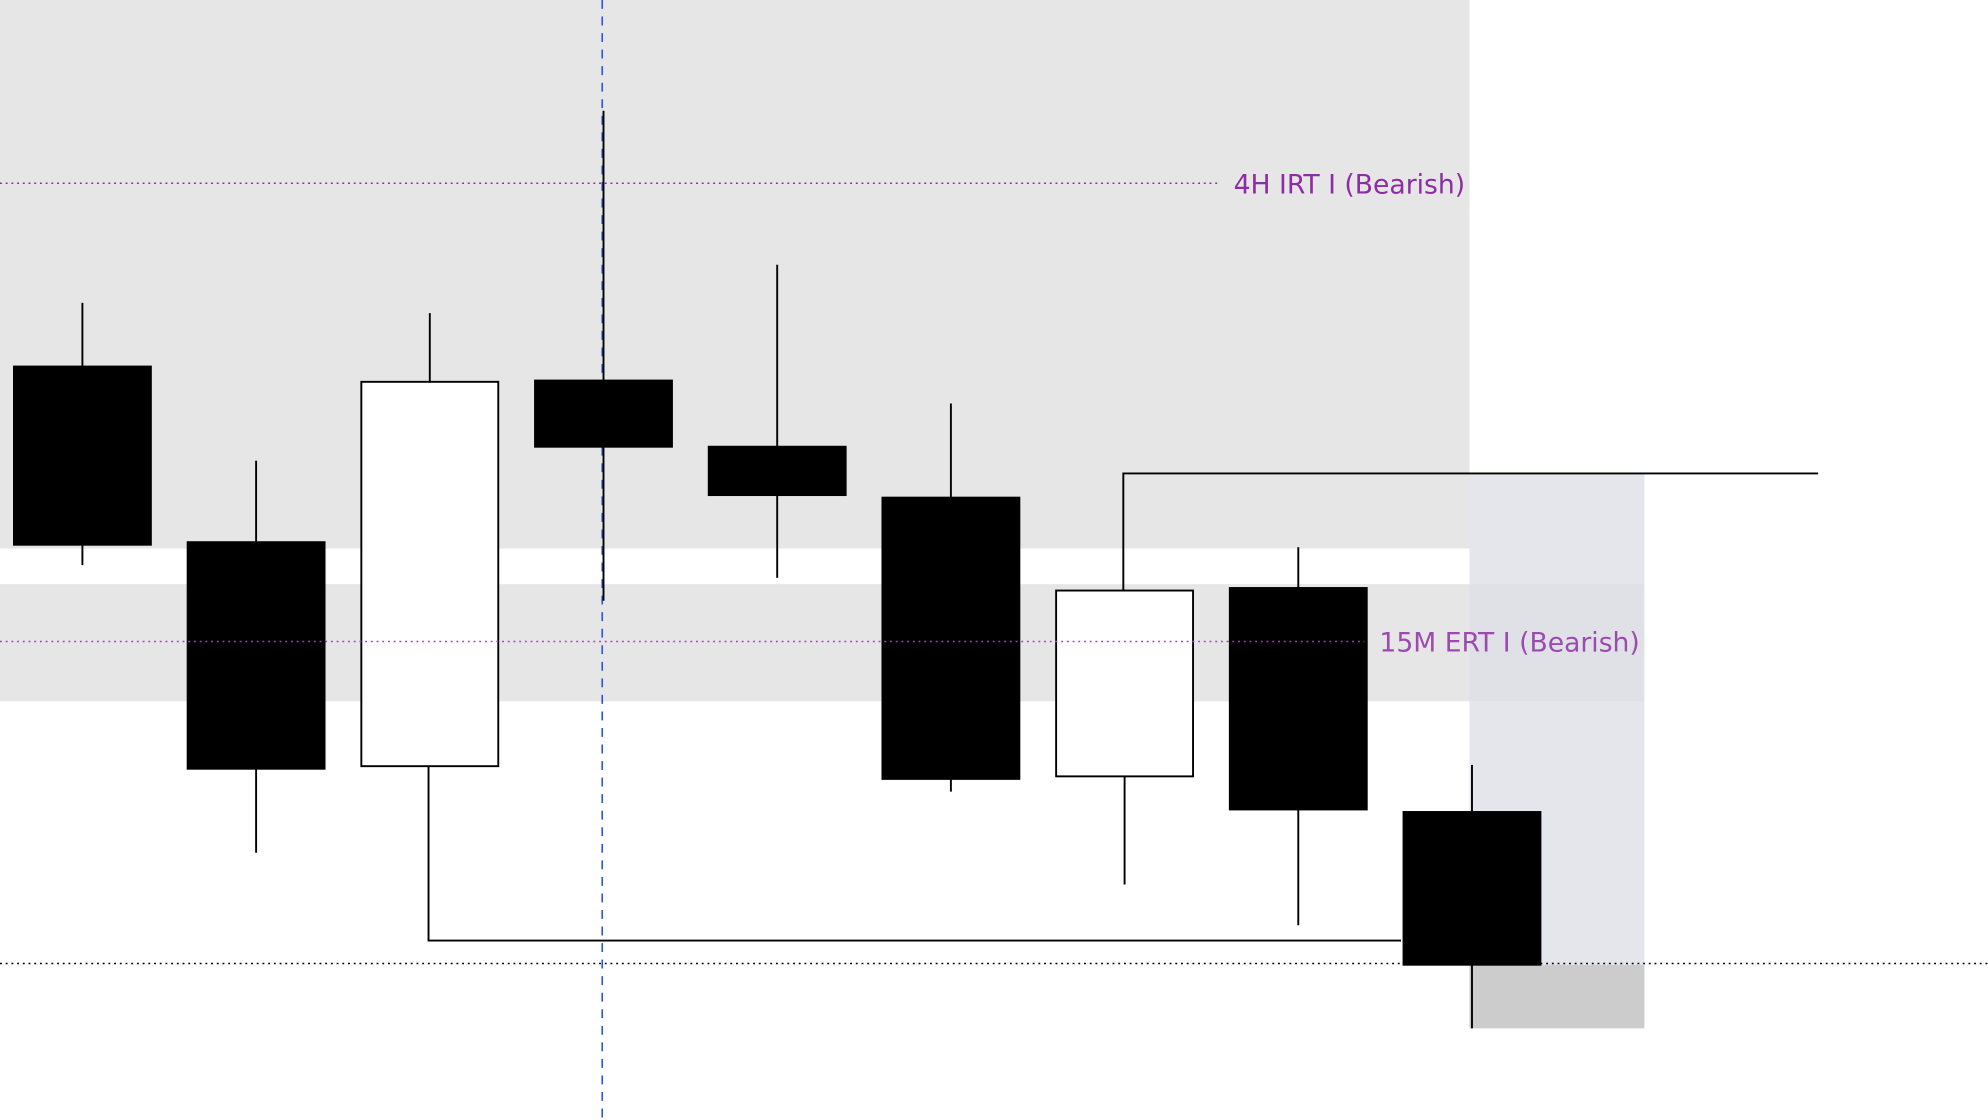 The image size is (1988, 1120). I want to click on position-zone, so click(1557, 996).